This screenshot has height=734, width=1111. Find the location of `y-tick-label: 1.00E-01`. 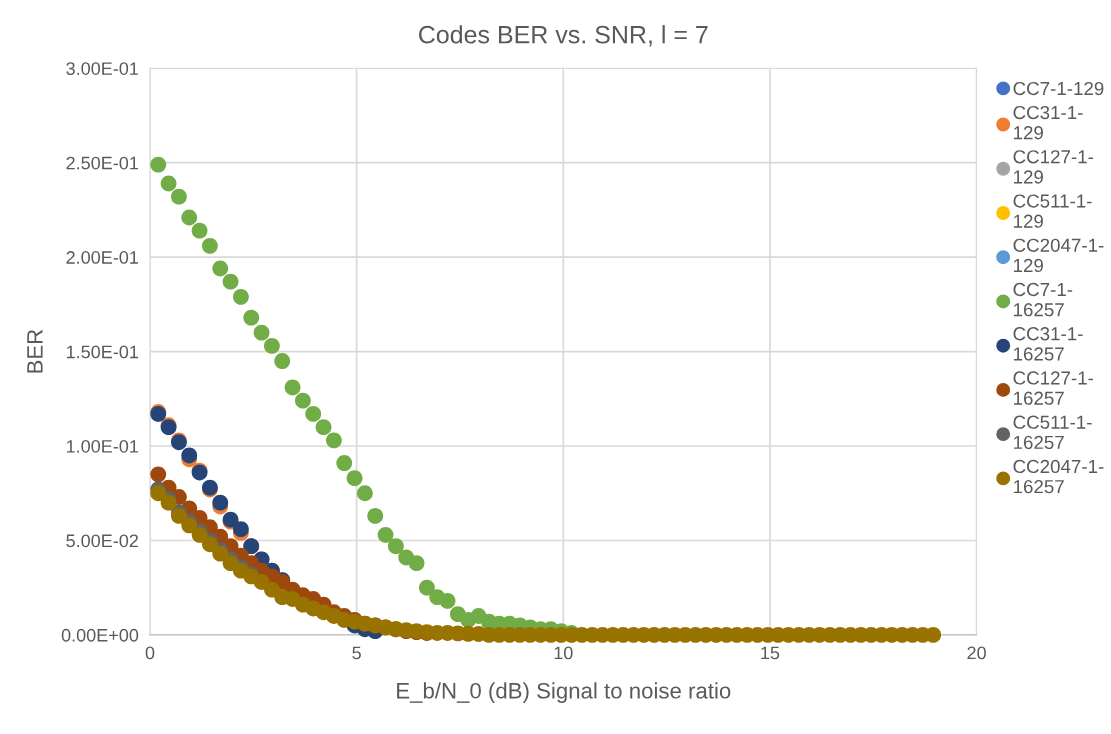

y-tick-label: 1.00E-01 is located at coordinates (102, 446).